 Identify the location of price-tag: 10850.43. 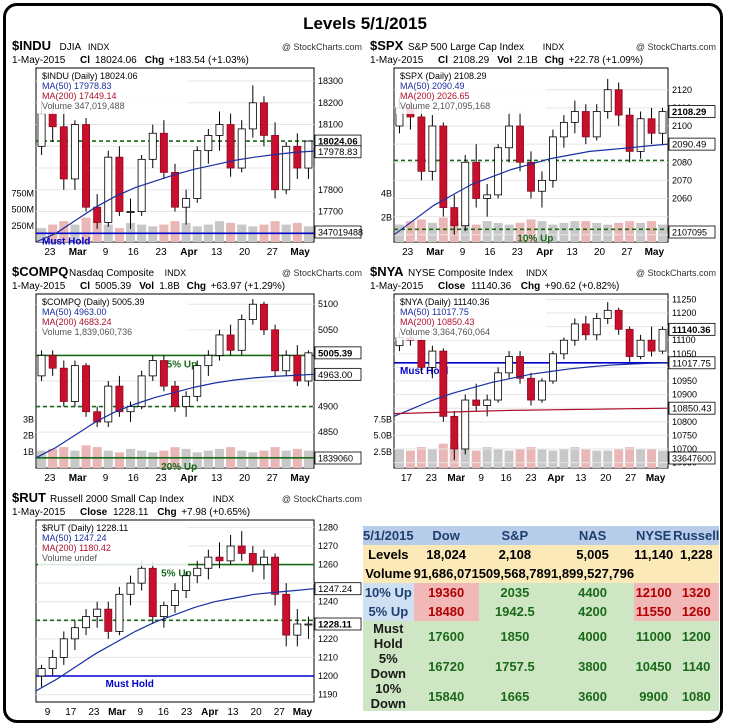
(692, 409).